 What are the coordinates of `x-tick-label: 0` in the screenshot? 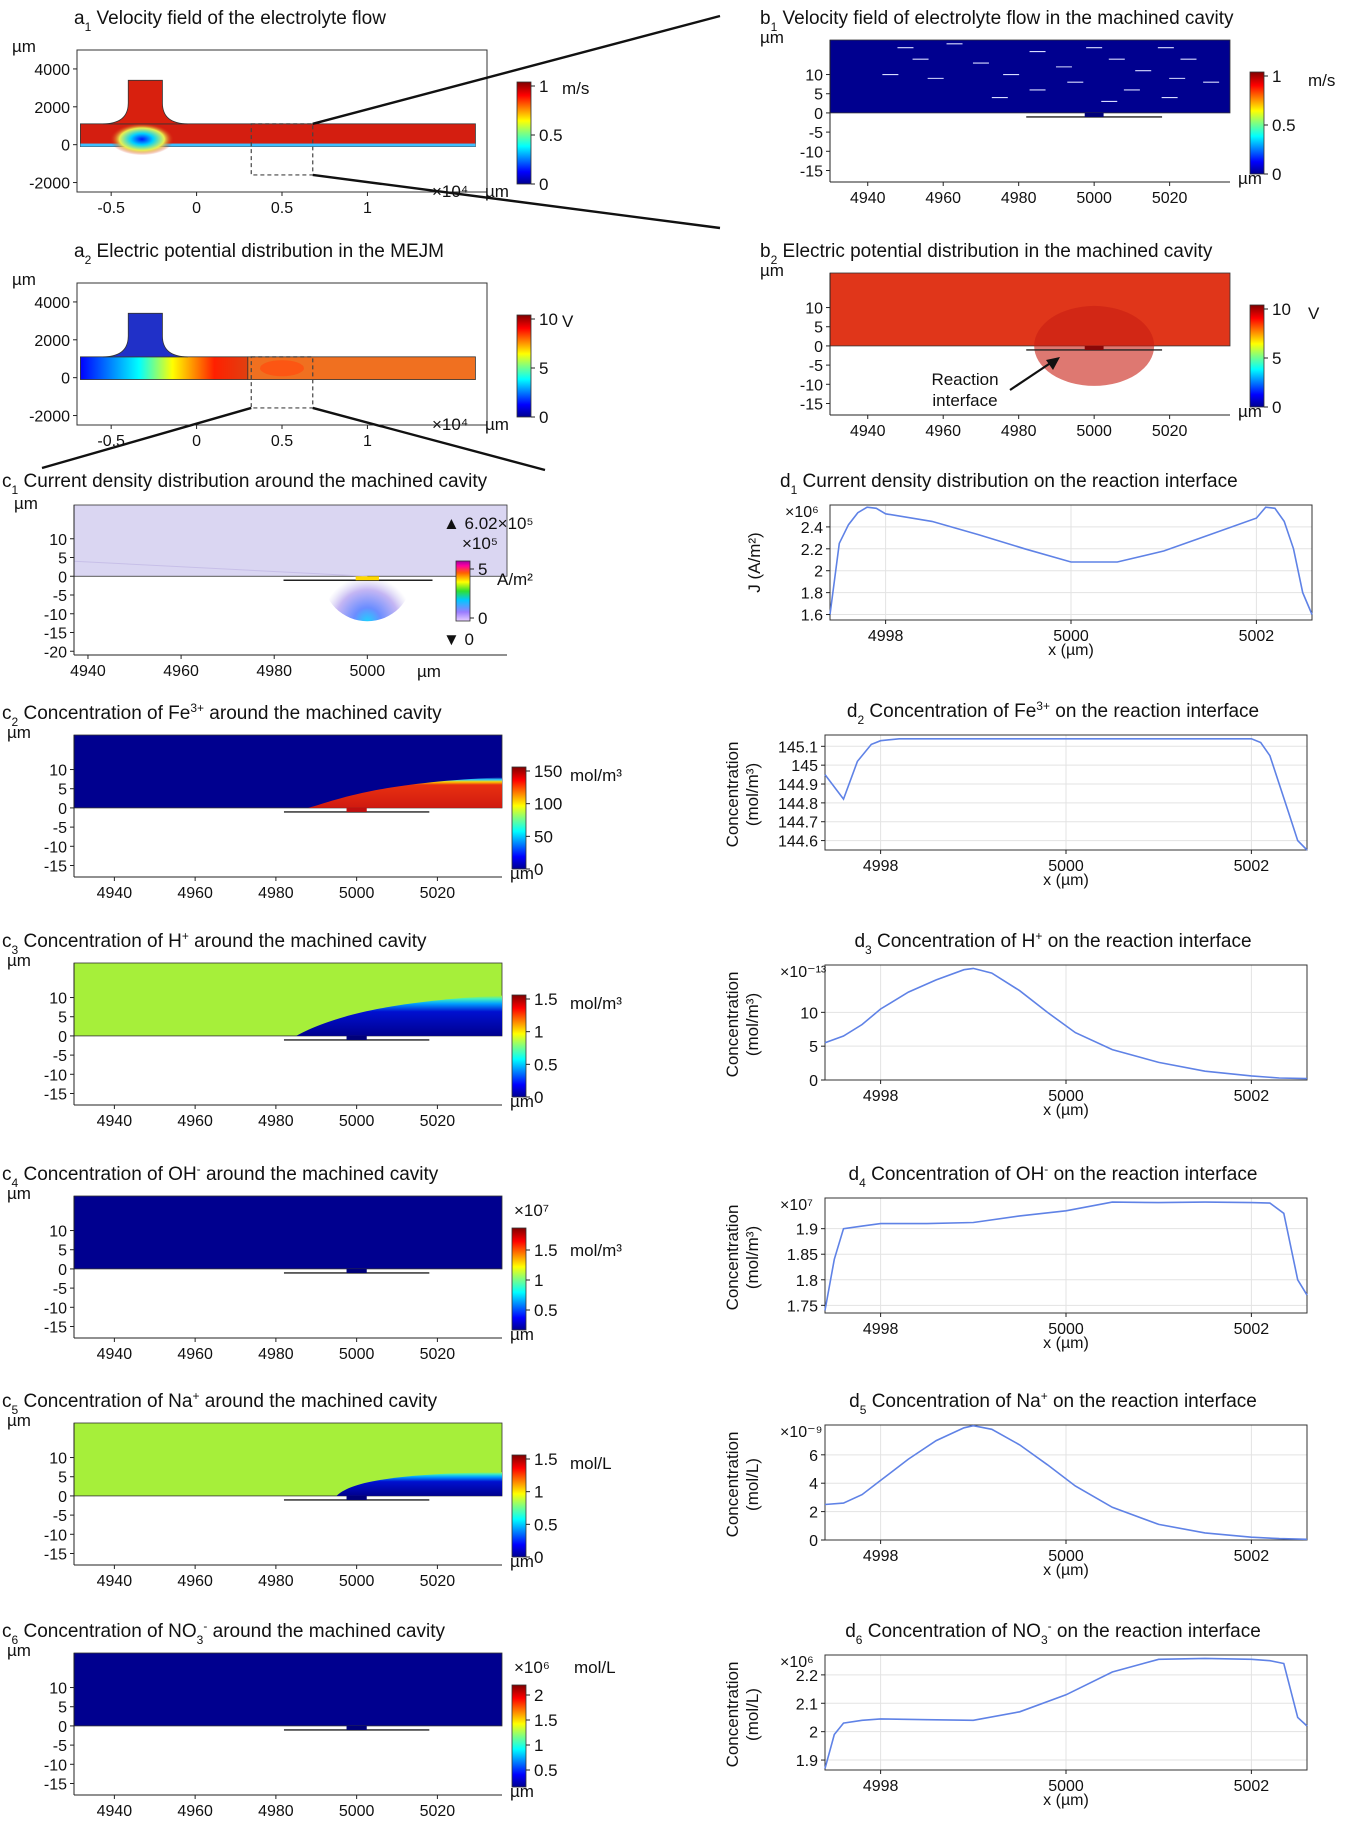 It's located at (196, 208).